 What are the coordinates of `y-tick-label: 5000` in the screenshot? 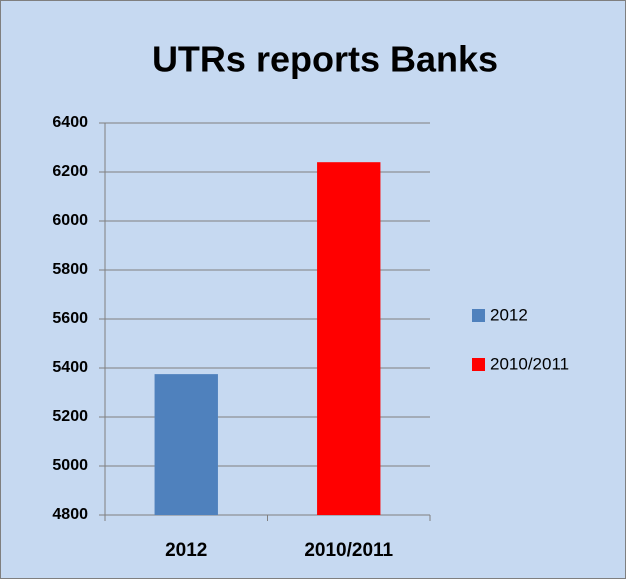 It's located at (70, 465).